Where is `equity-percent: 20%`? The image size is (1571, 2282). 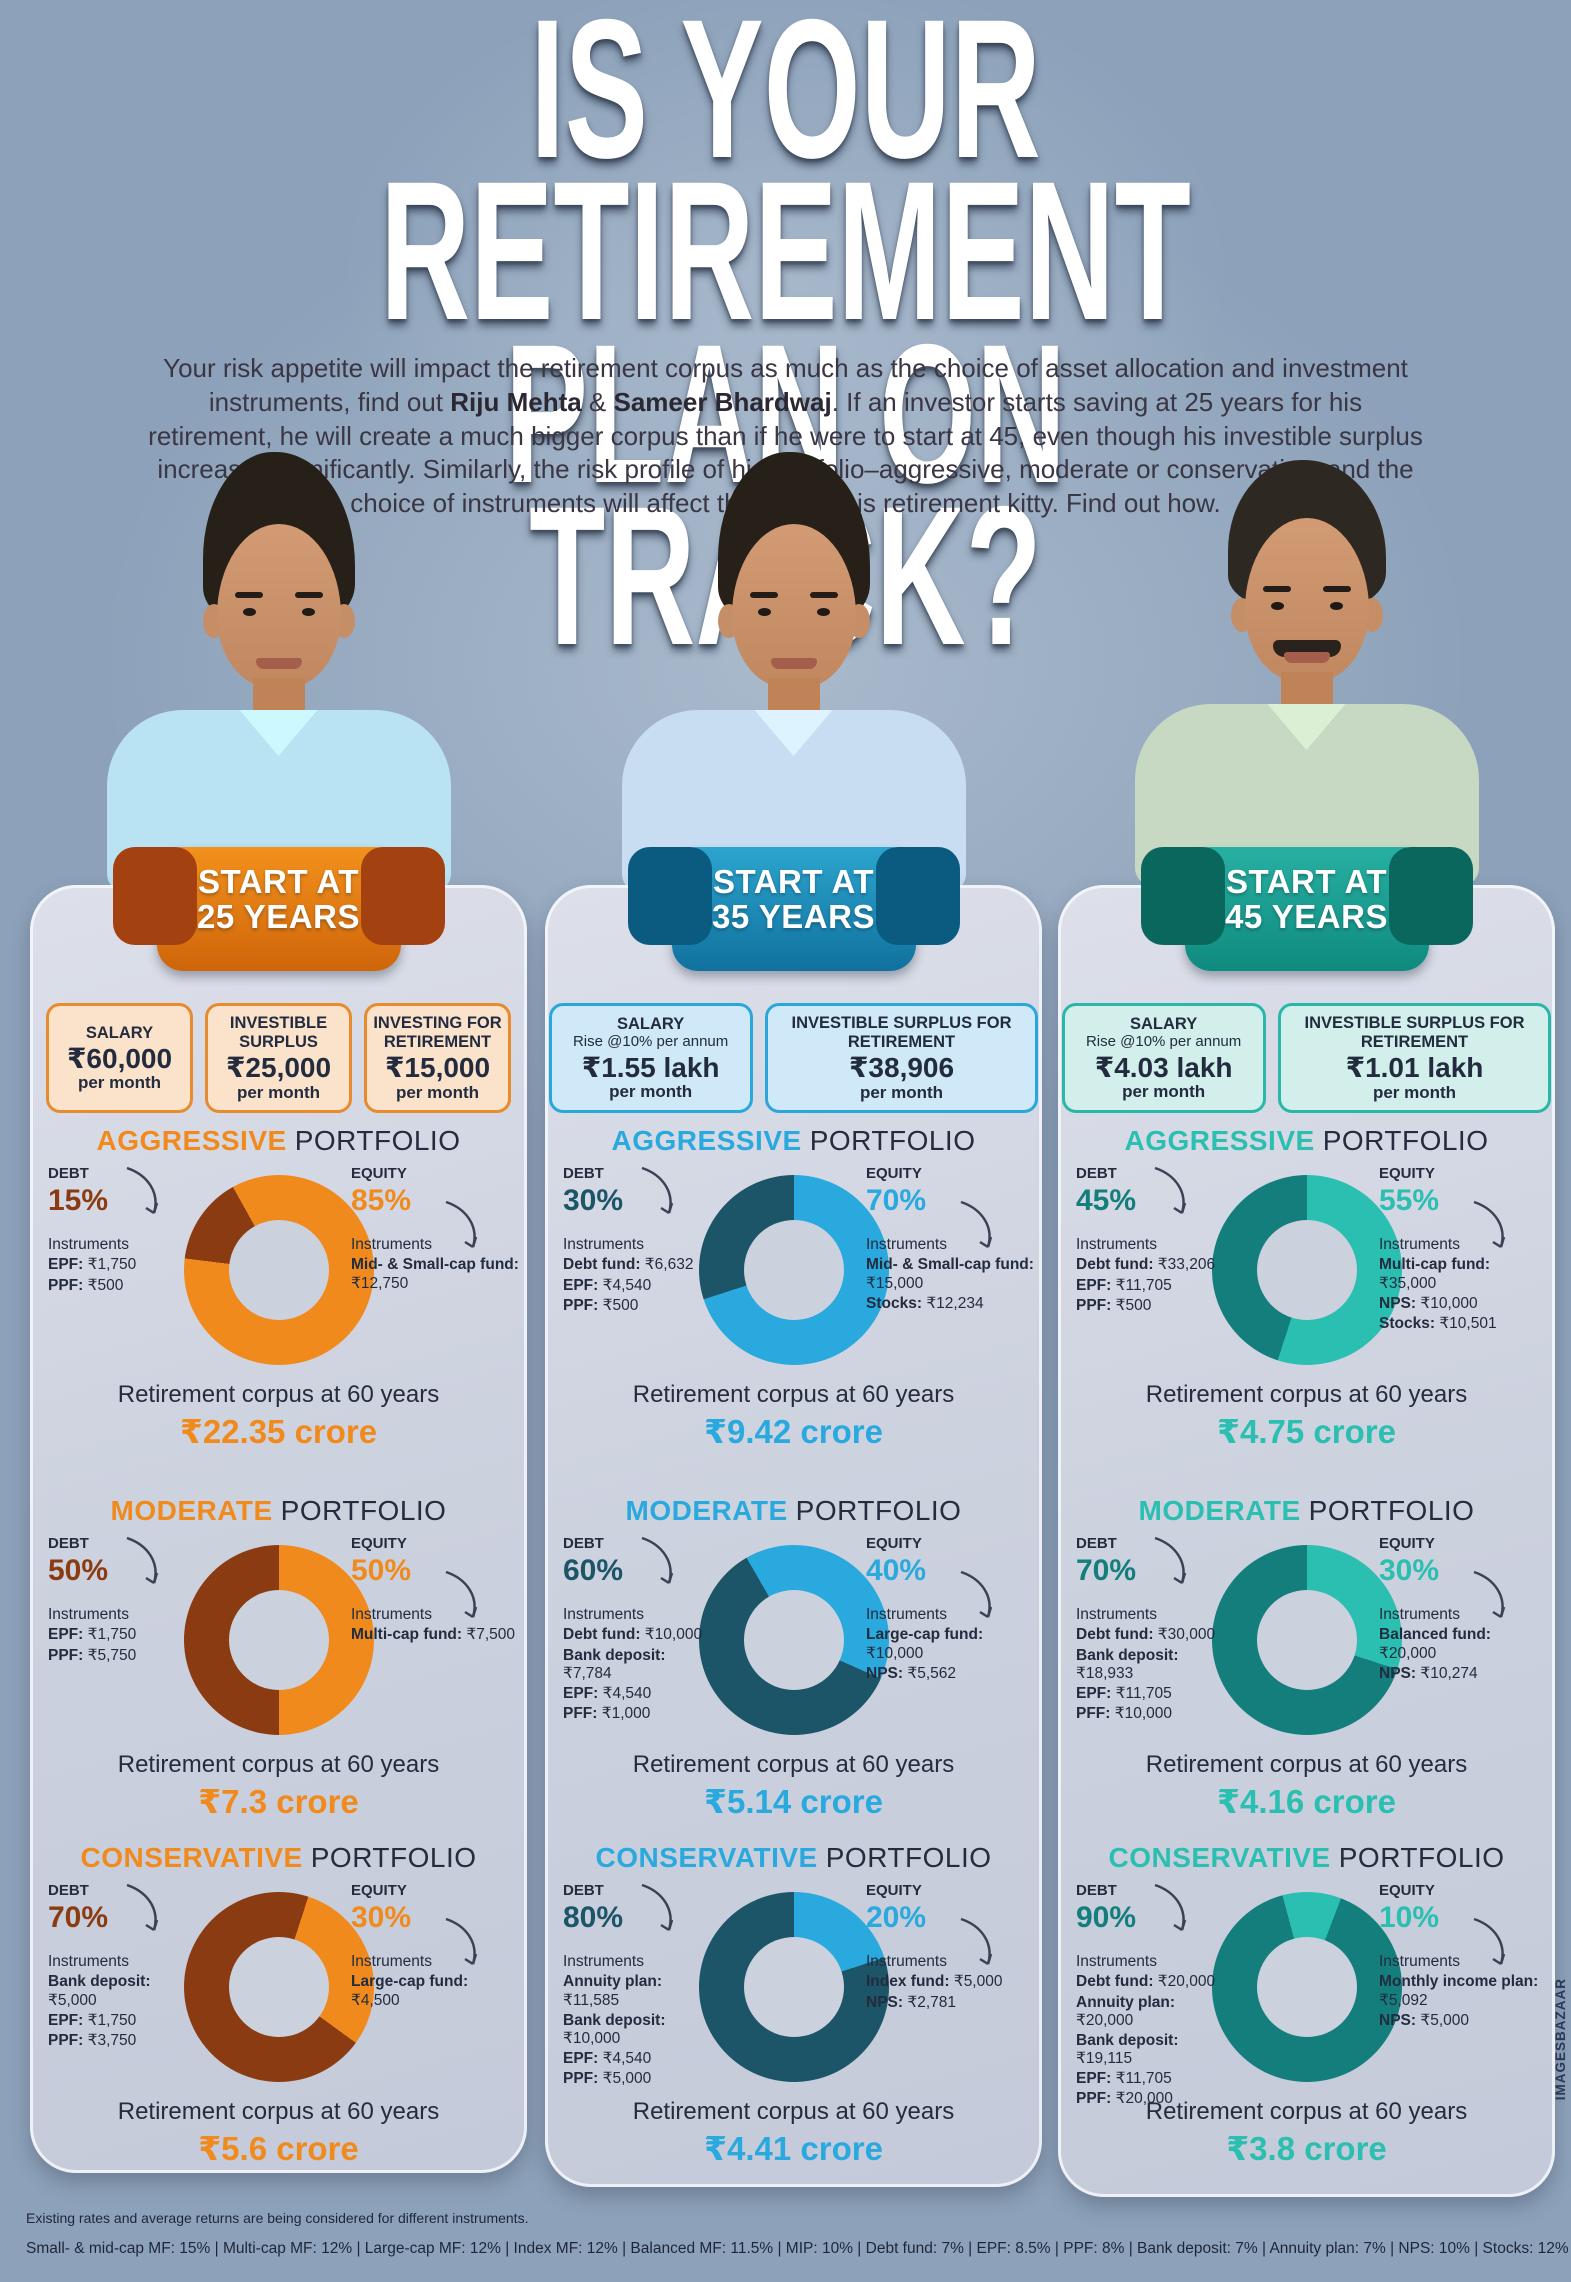 equity-percent: 20% is located at coordinates (896, 1917).